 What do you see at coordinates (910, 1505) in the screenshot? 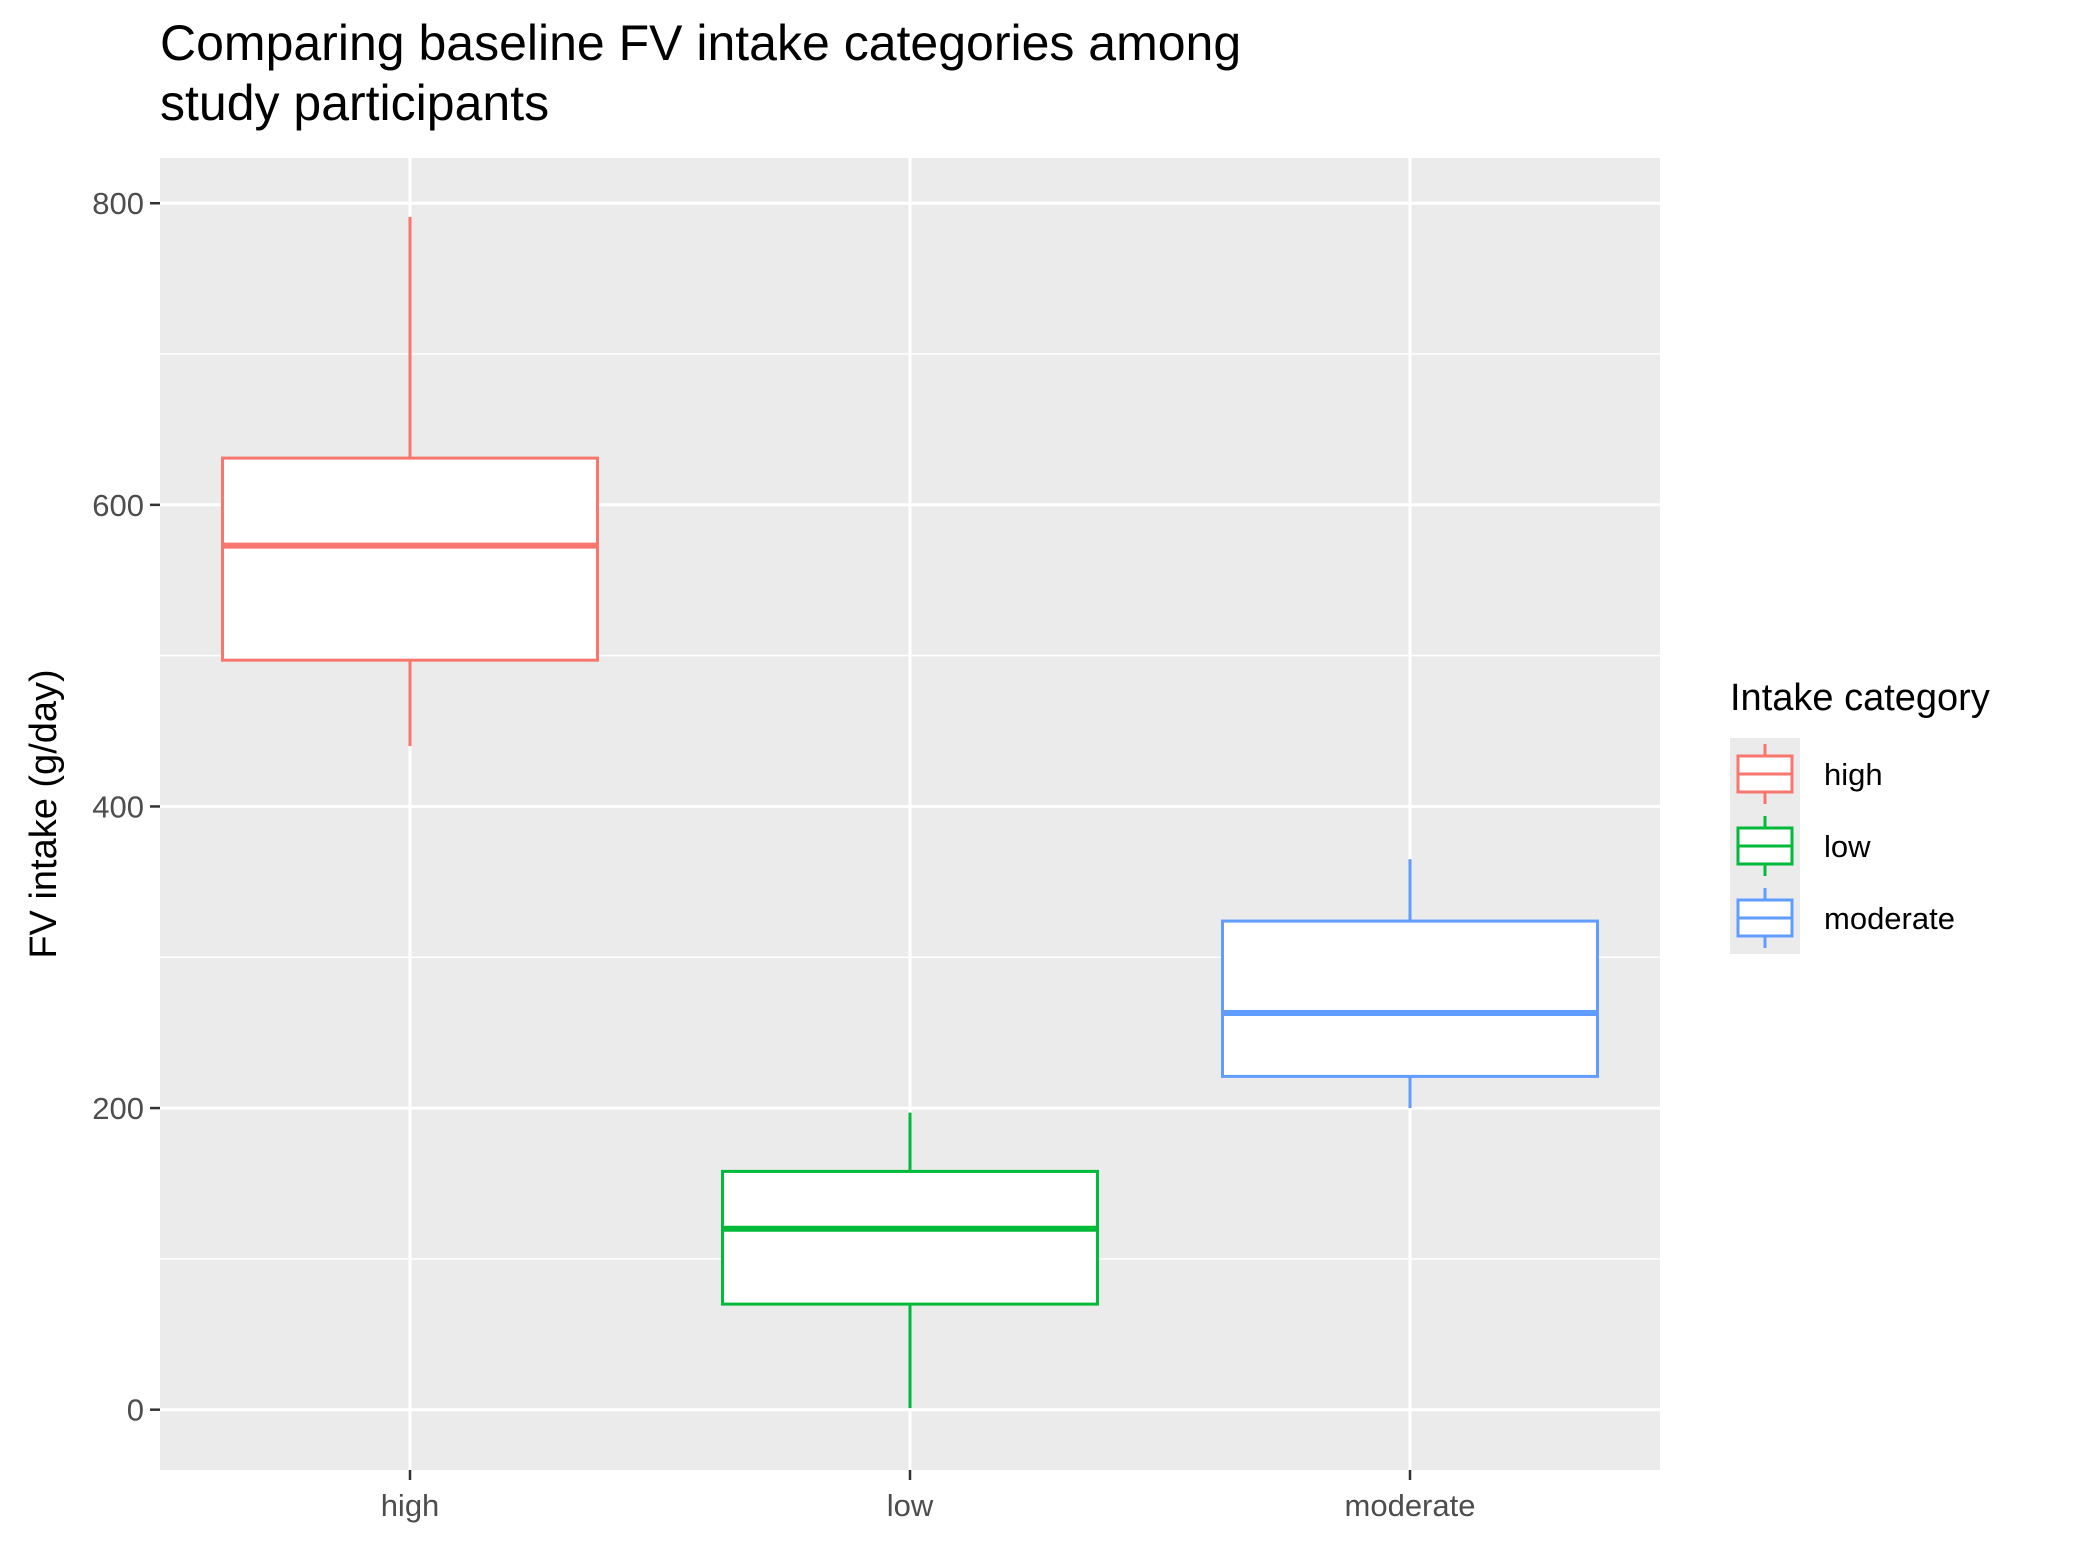
I see `x-tick-label-low: low` at bounding box center [910, 1505].